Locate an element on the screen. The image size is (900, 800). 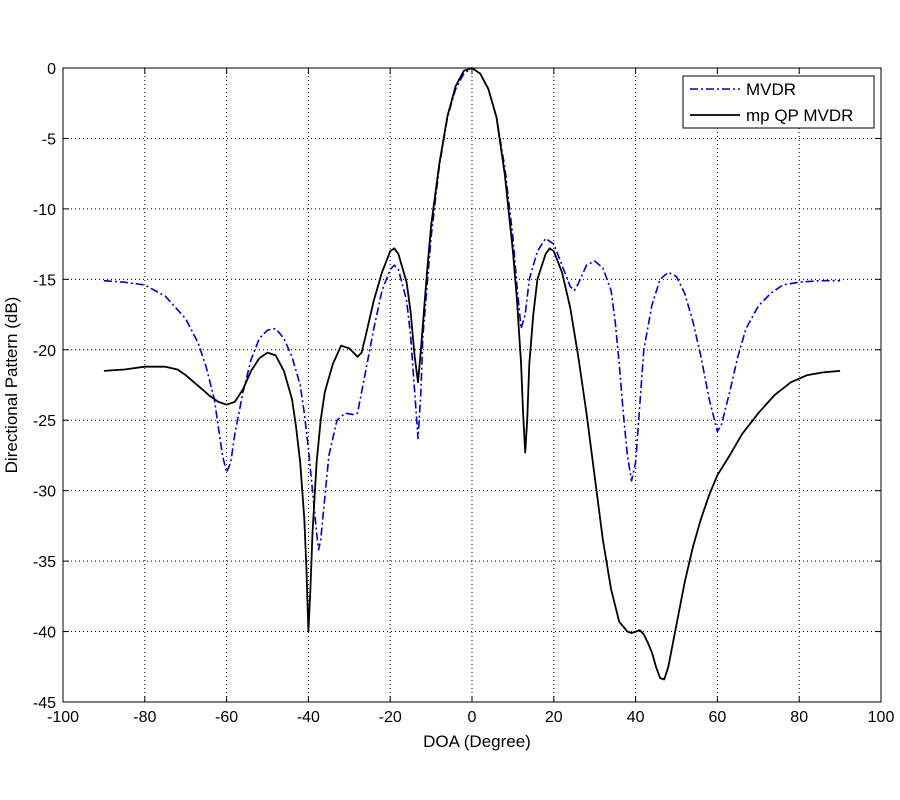
x-tick-label: 40 is located at coordinates (636, 717).